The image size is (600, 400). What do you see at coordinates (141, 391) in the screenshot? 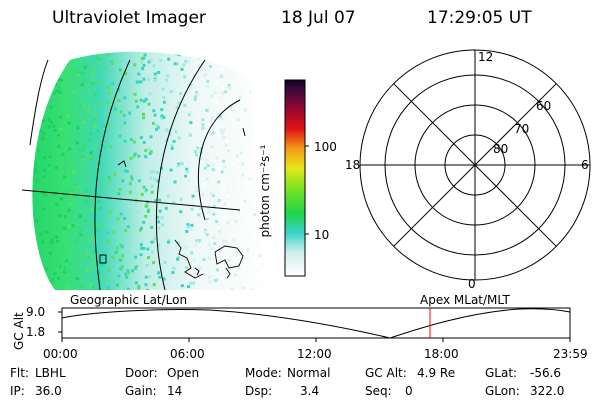
I see `gain-label: Gain:` at bounding box center [141, 391].